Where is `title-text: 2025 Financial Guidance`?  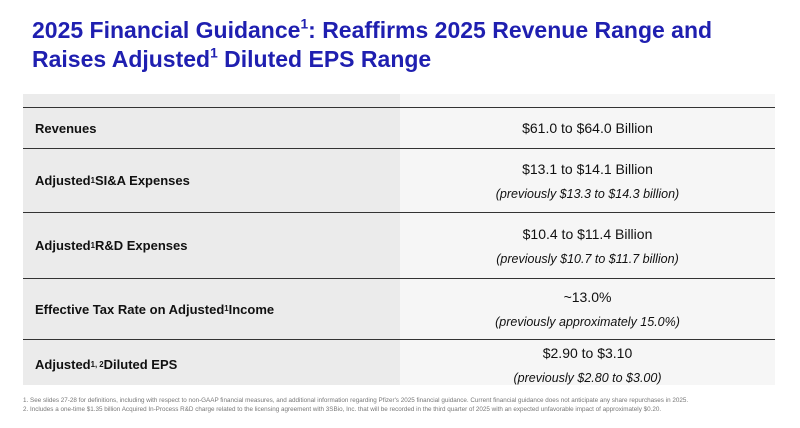 title-text: 2025 Financial Guidance is located at coordinates (166, 30).